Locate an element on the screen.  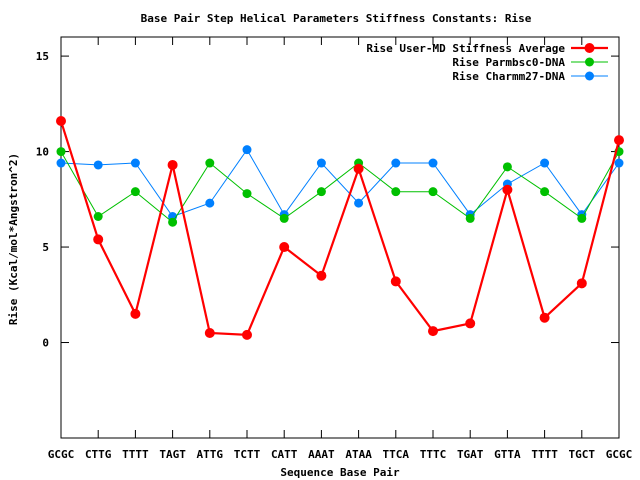
x-tick-label: TGAT is located at coordinates (470, 454).